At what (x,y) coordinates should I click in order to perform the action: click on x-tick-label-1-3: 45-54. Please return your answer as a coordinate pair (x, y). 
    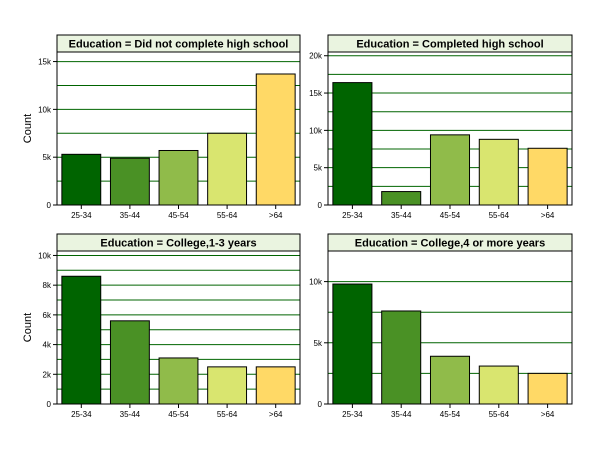
    Looking at the image, I should click on (178, 215).